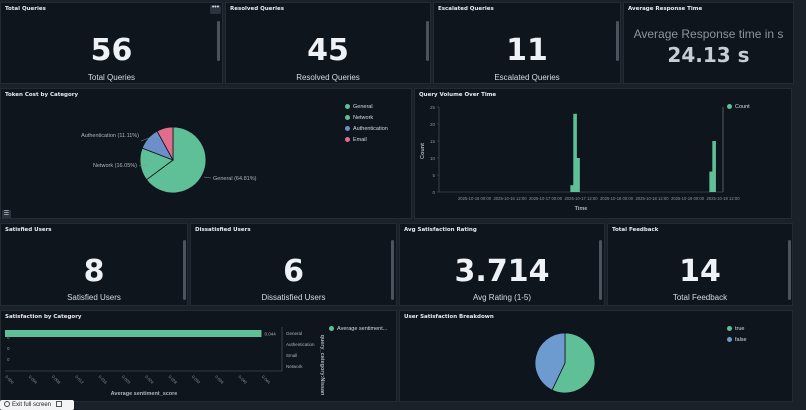  I want to click on x-tick-label: 0.040, so click(242, 379).